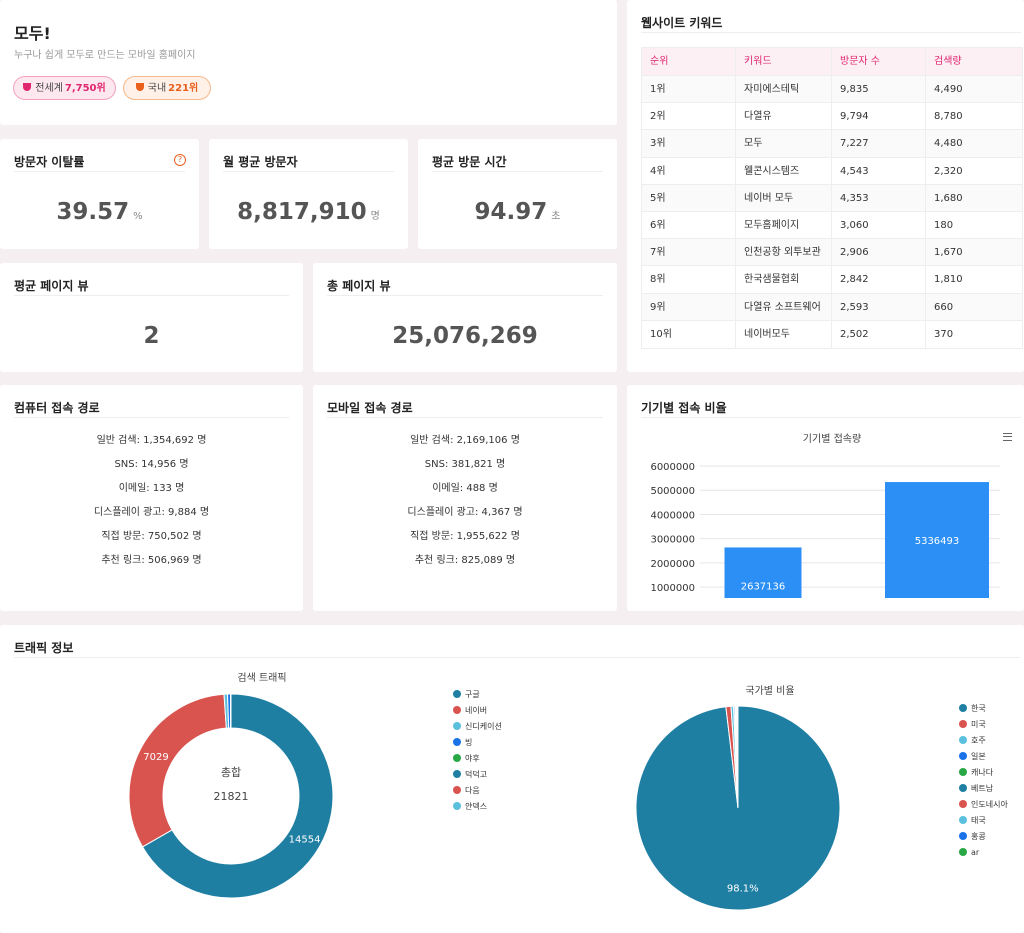  I want to click on section-title: 월 평균 방문자, so click(260, 162).